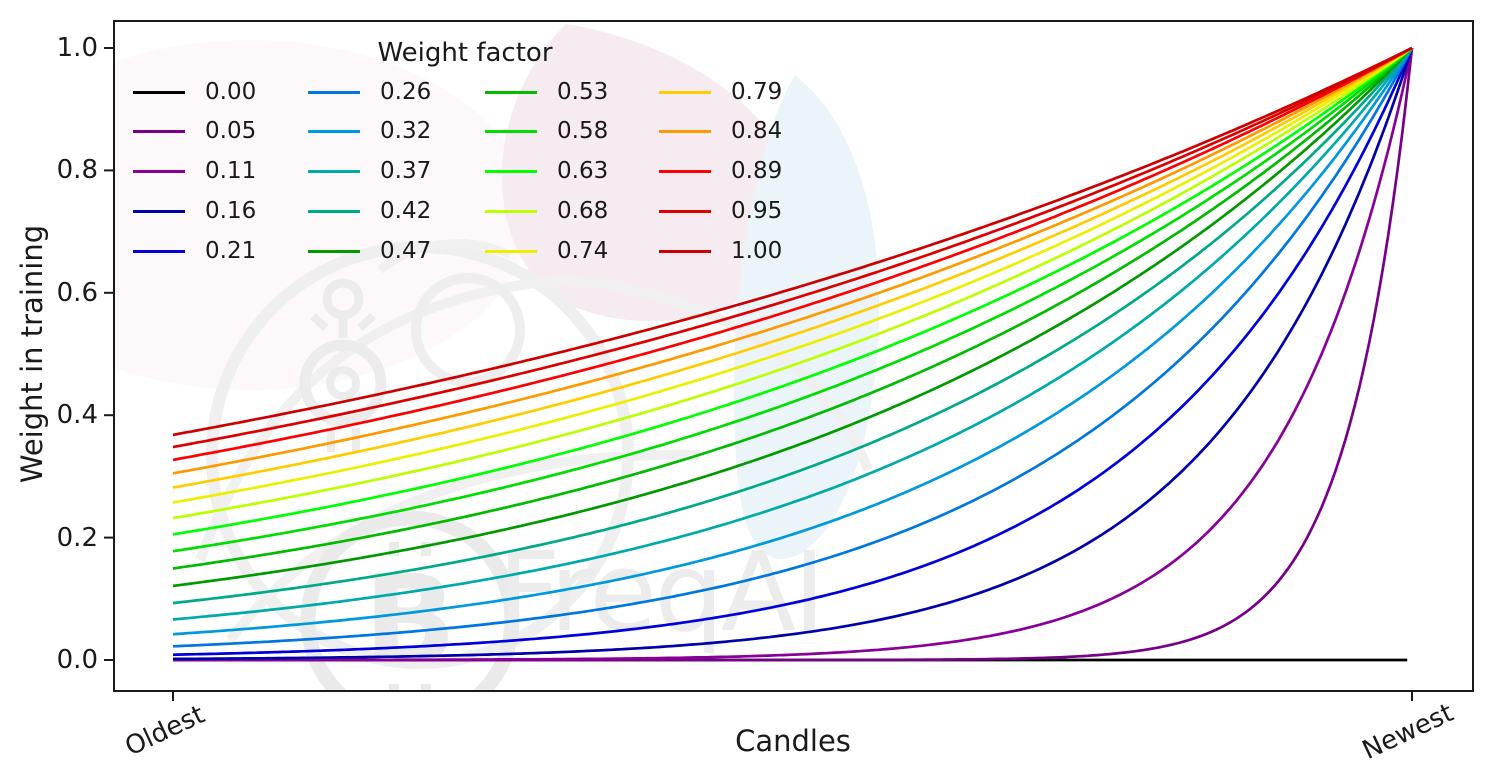 The height and width of the screenshot is (769, 1502). I want to click on watermark-coin-letter: B, so click(410, 620).